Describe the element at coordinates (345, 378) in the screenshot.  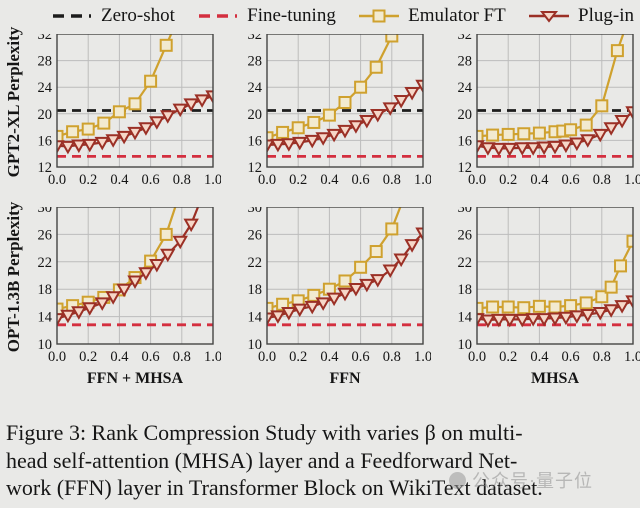
I see `svg-text: FFN` at that location.